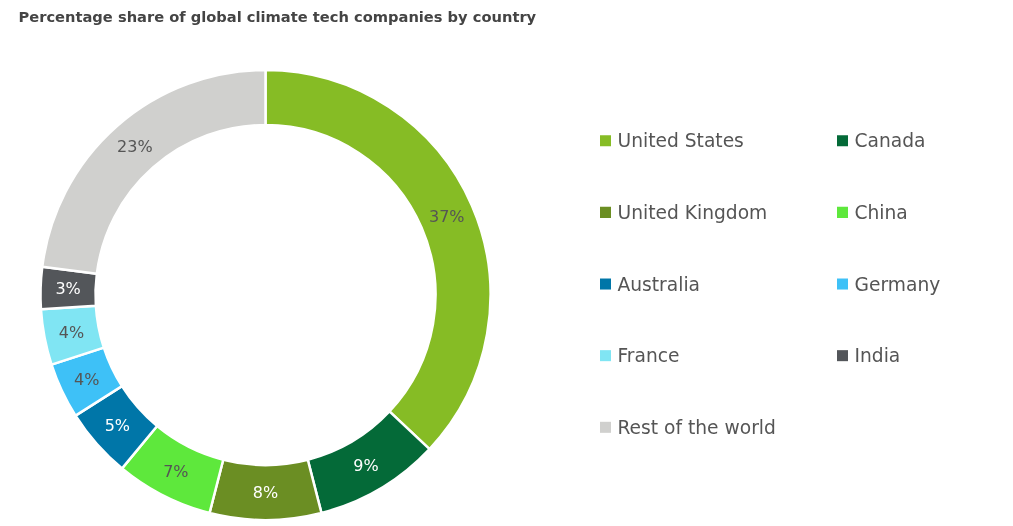  I want to click on legend-label: Rest of the world, so click(696, 427).